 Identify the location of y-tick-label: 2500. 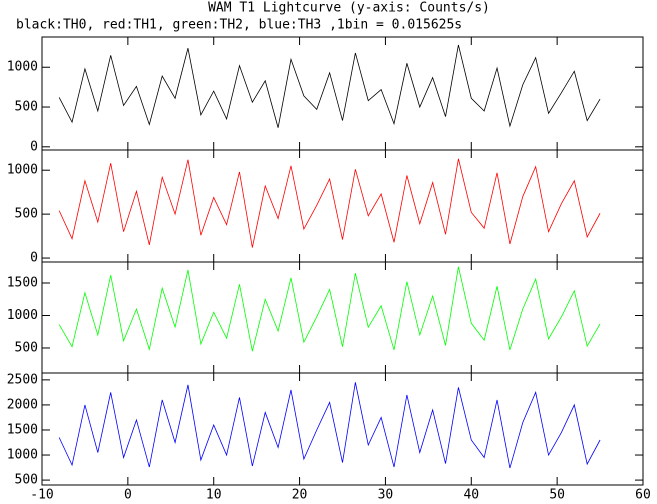
(22, 379).